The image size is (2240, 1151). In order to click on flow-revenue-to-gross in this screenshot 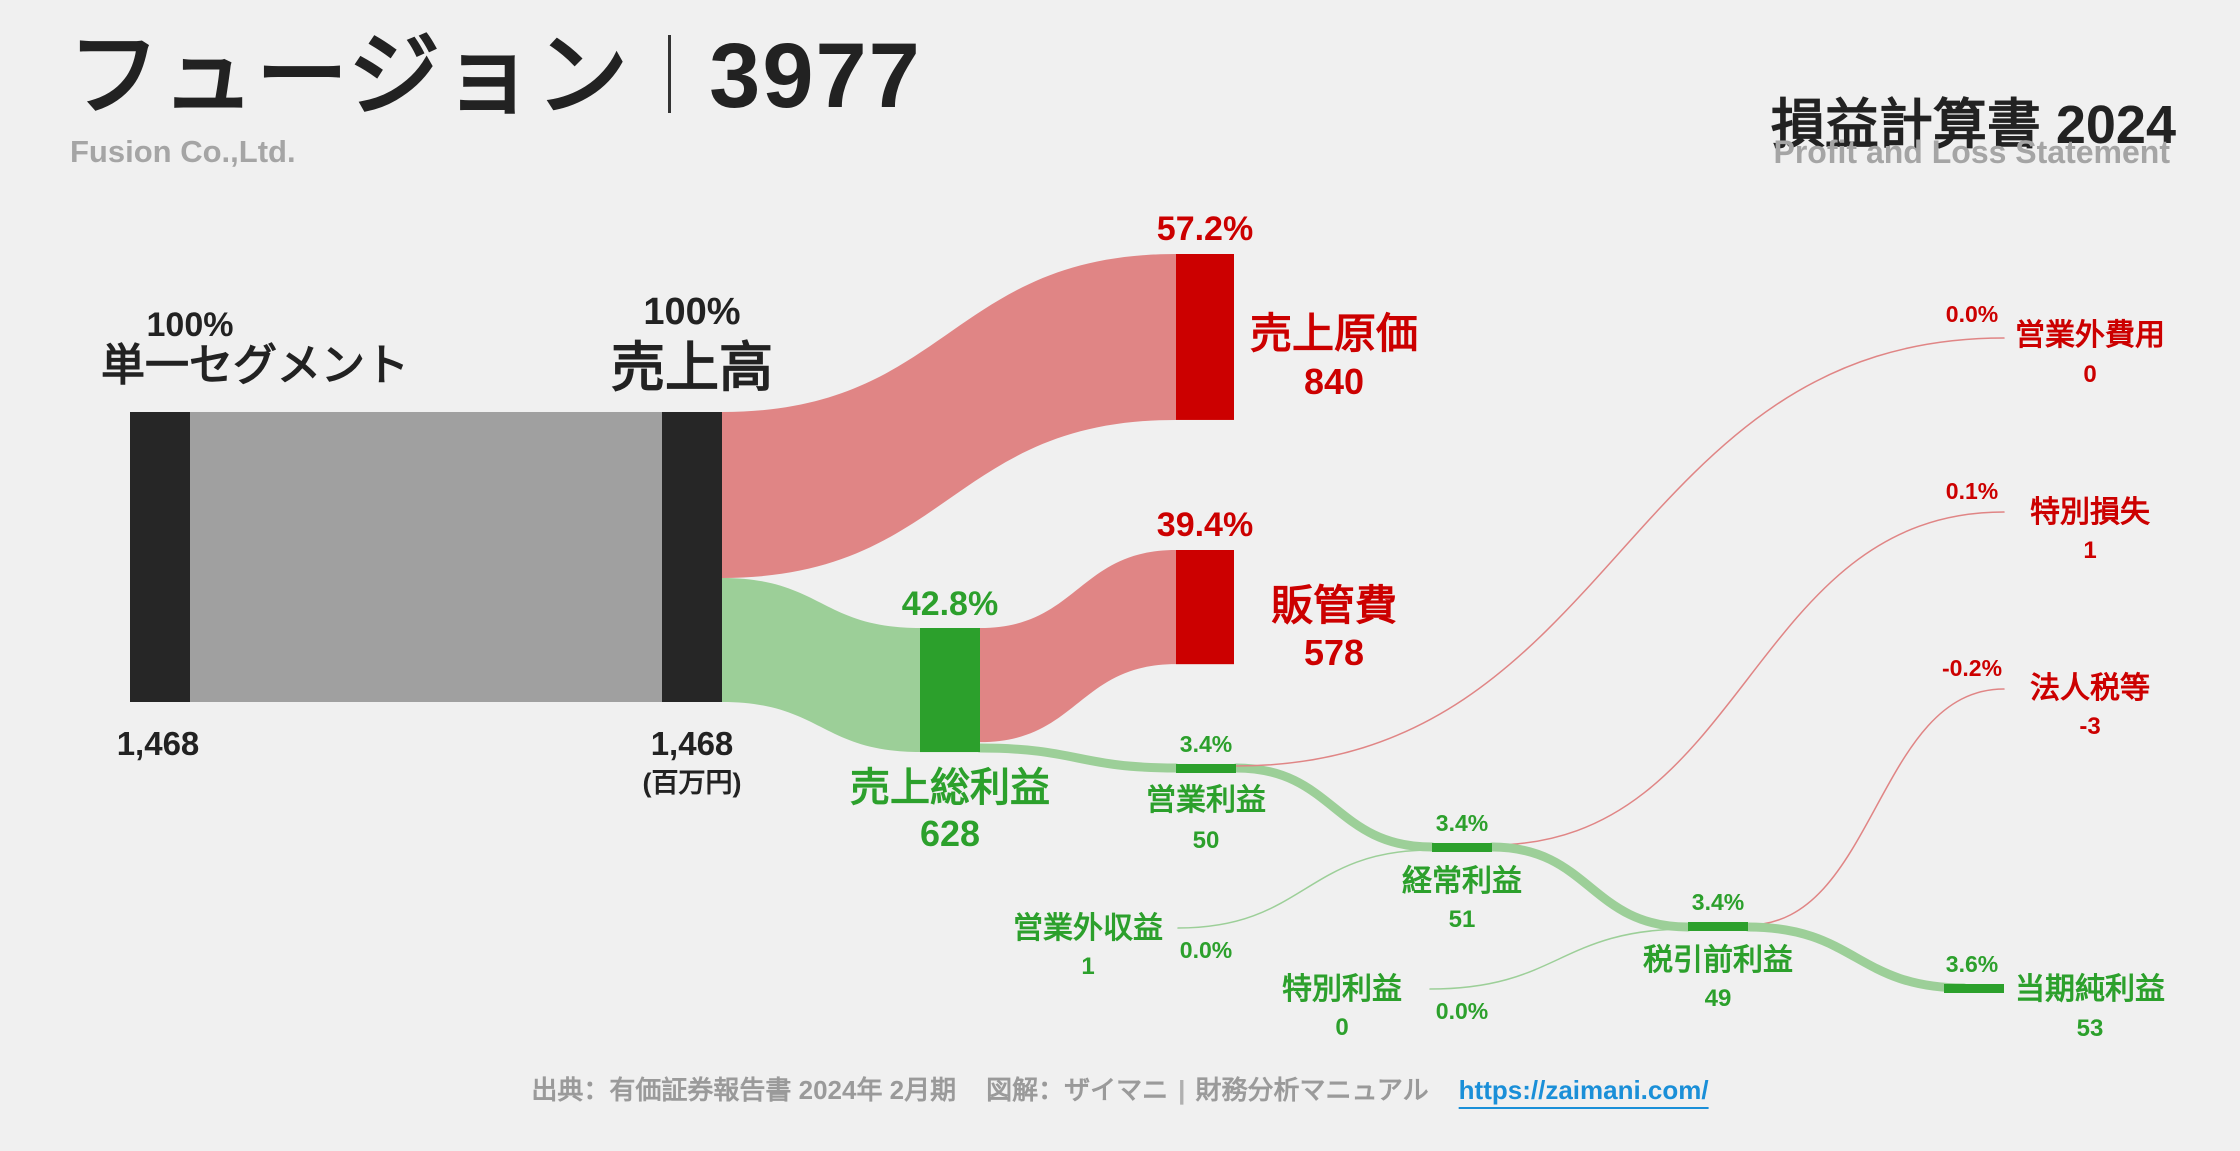, I will do `click(821, 665)`.